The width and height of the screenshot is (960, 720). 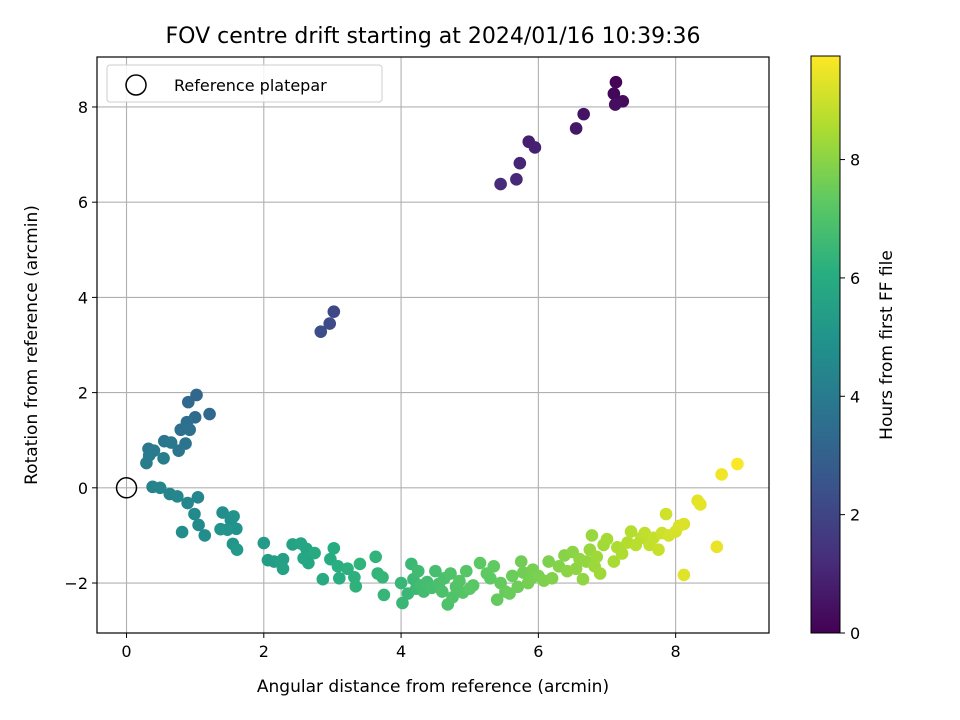 I want to click on colorbar-tick-label: 8, so click(x=855, y=160).